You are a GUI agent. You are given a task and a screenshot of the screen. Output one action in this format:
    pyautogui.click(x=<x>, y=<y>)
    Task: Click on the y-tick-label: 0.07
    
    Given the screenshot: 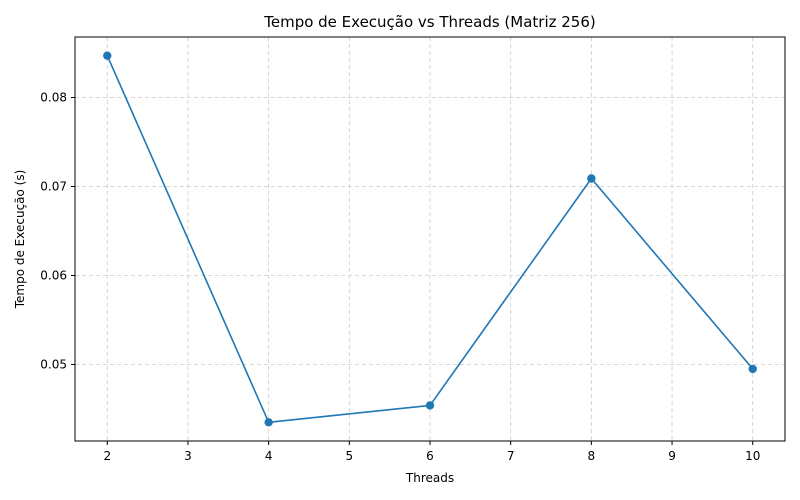 What is the action you would take?
    pyautogui.click(x=53, y=186)
    